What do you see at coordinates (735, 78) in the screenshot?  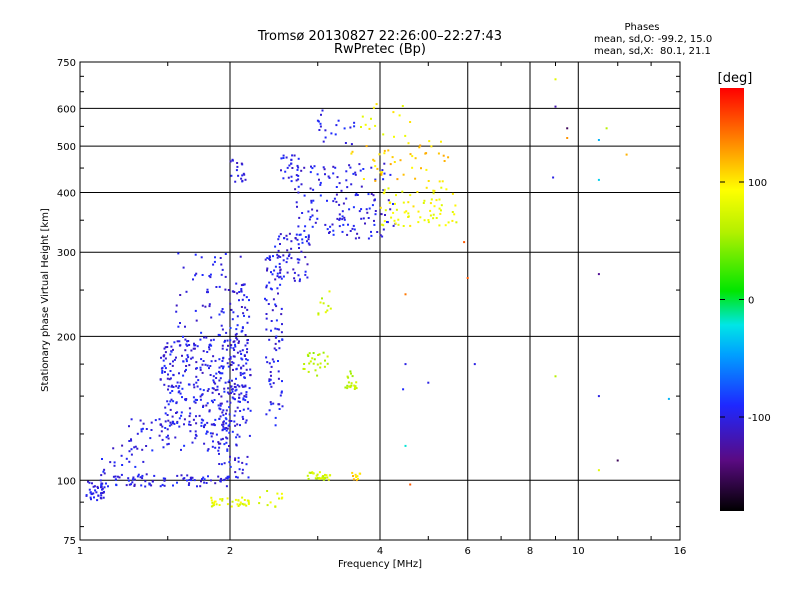 I see `colorbar-label: [deg]` at bounding box center [735, 78].